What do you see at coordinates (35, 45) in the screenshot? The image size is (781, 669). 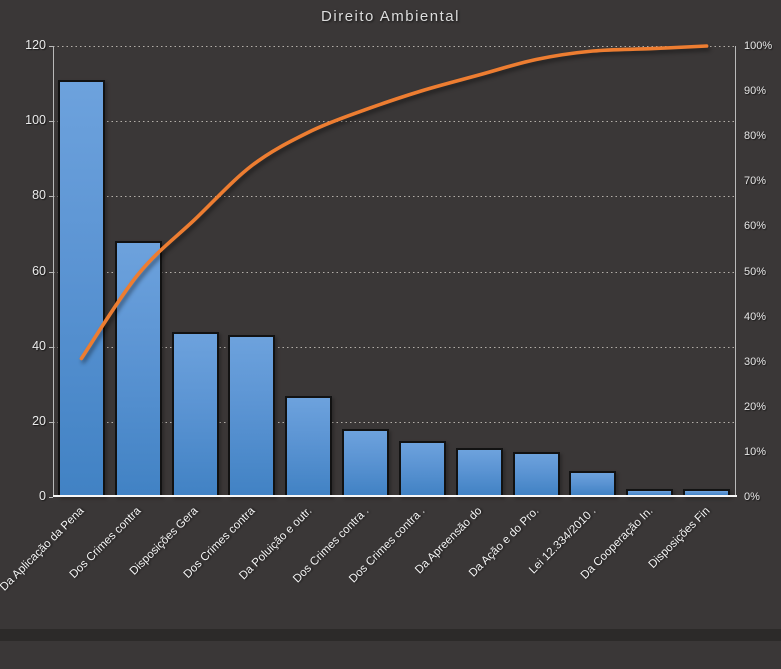 I see `left-axis-tick-label: 120` at bounding box center [35, 45].